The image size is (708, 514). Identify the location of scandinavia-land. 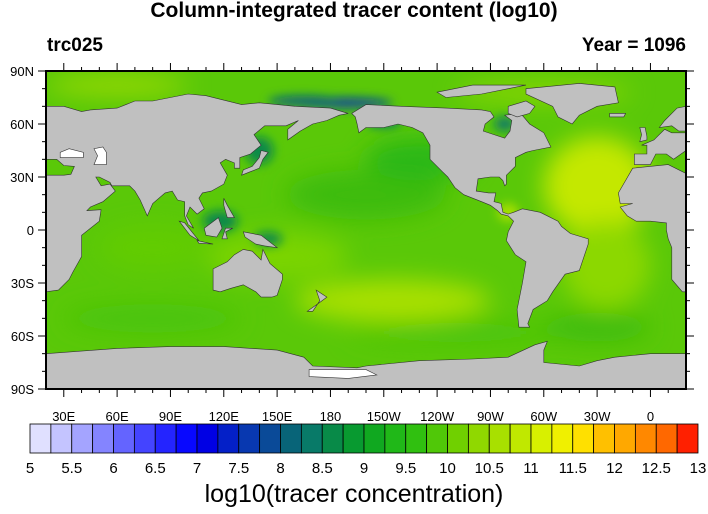
(672, 118).